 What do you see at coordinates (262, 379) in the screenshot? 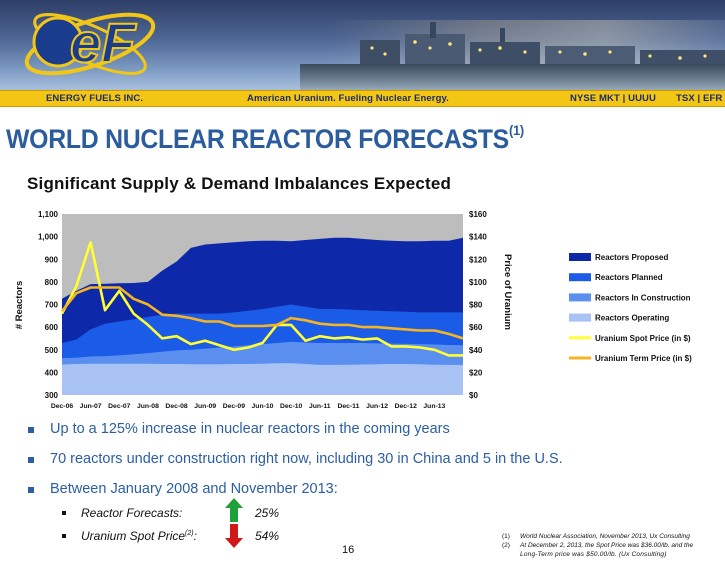
I see `area-reactors-operating` at bounding box center [262, 379].